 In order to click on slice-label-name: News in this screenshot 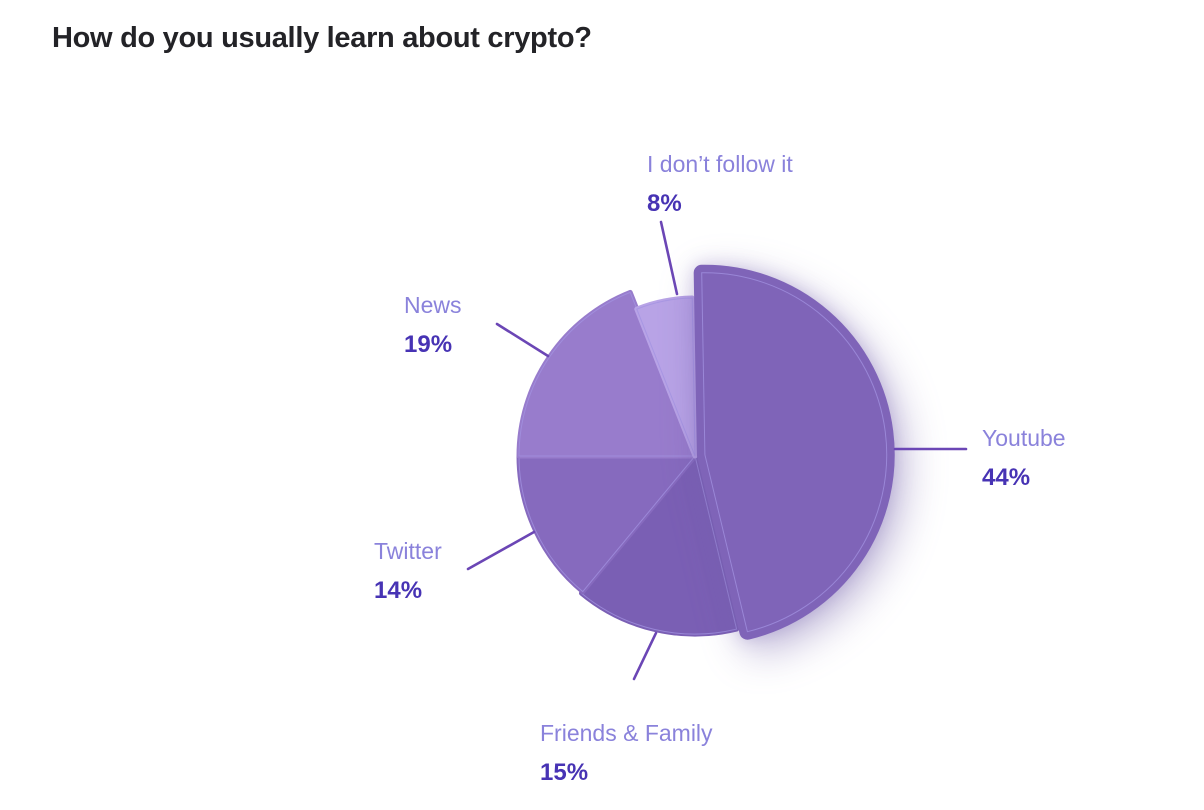, I will do `click(433, 305)`.